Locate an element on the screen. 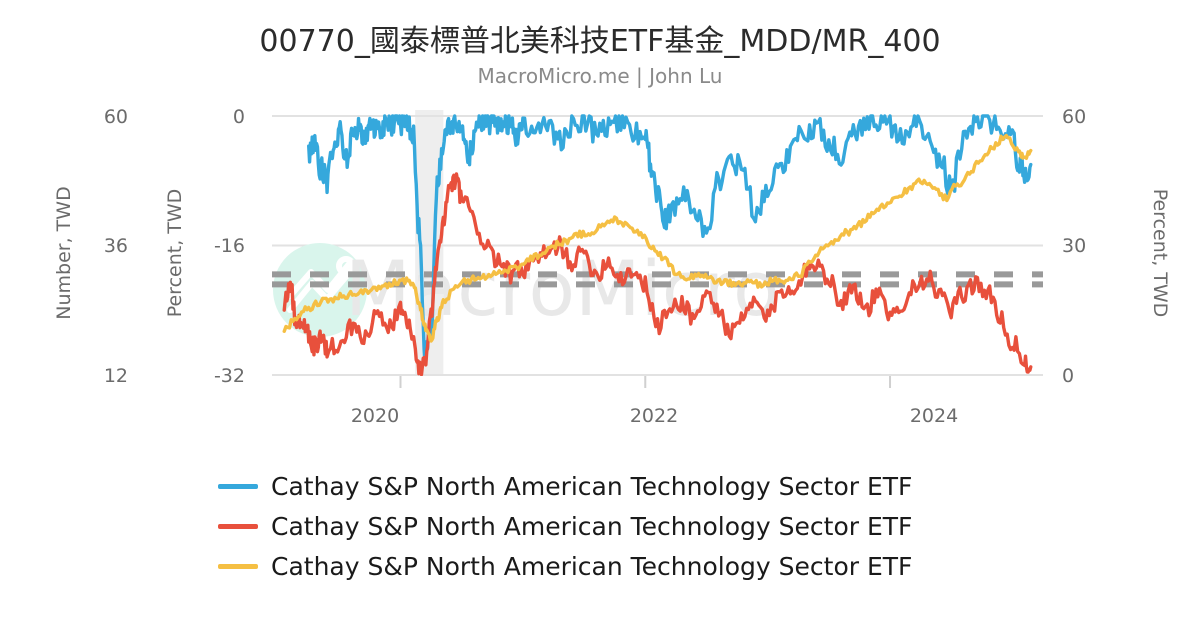  chart-subtitle: MacroMicro.me | John Lu is located at coordinates (600, 76).